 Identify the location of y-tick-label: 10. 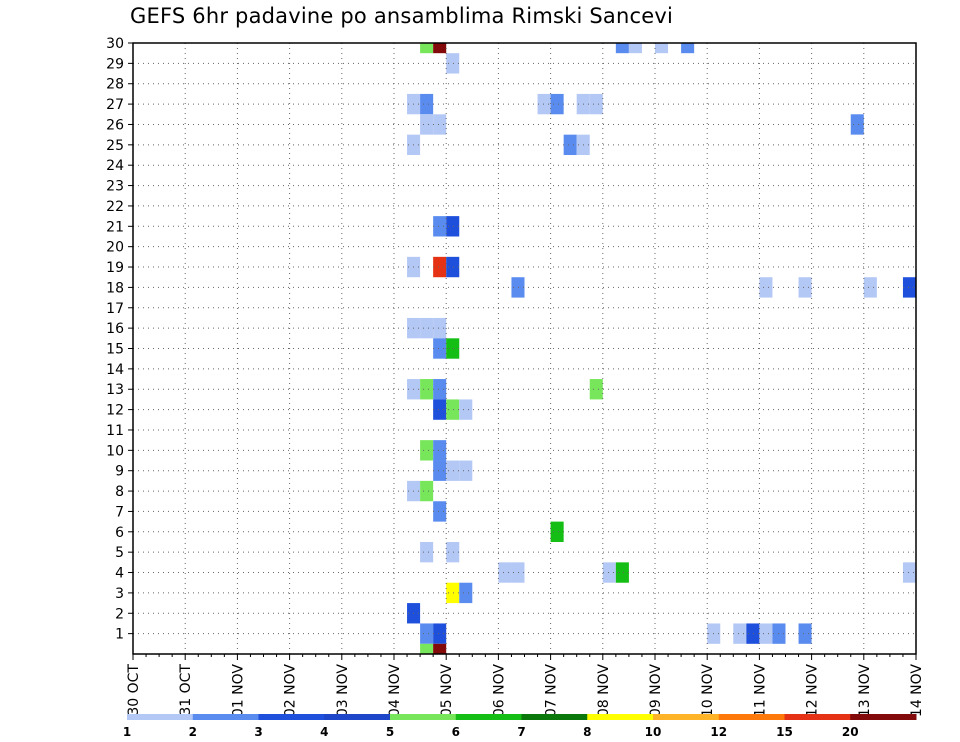
(115, 451).